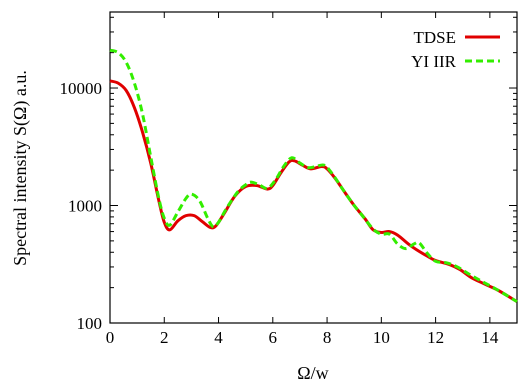  What do you see at coordinates (81, 88) in the screenshot?
I see `y-tick-label: 10000` at bounding box center [81, 88].